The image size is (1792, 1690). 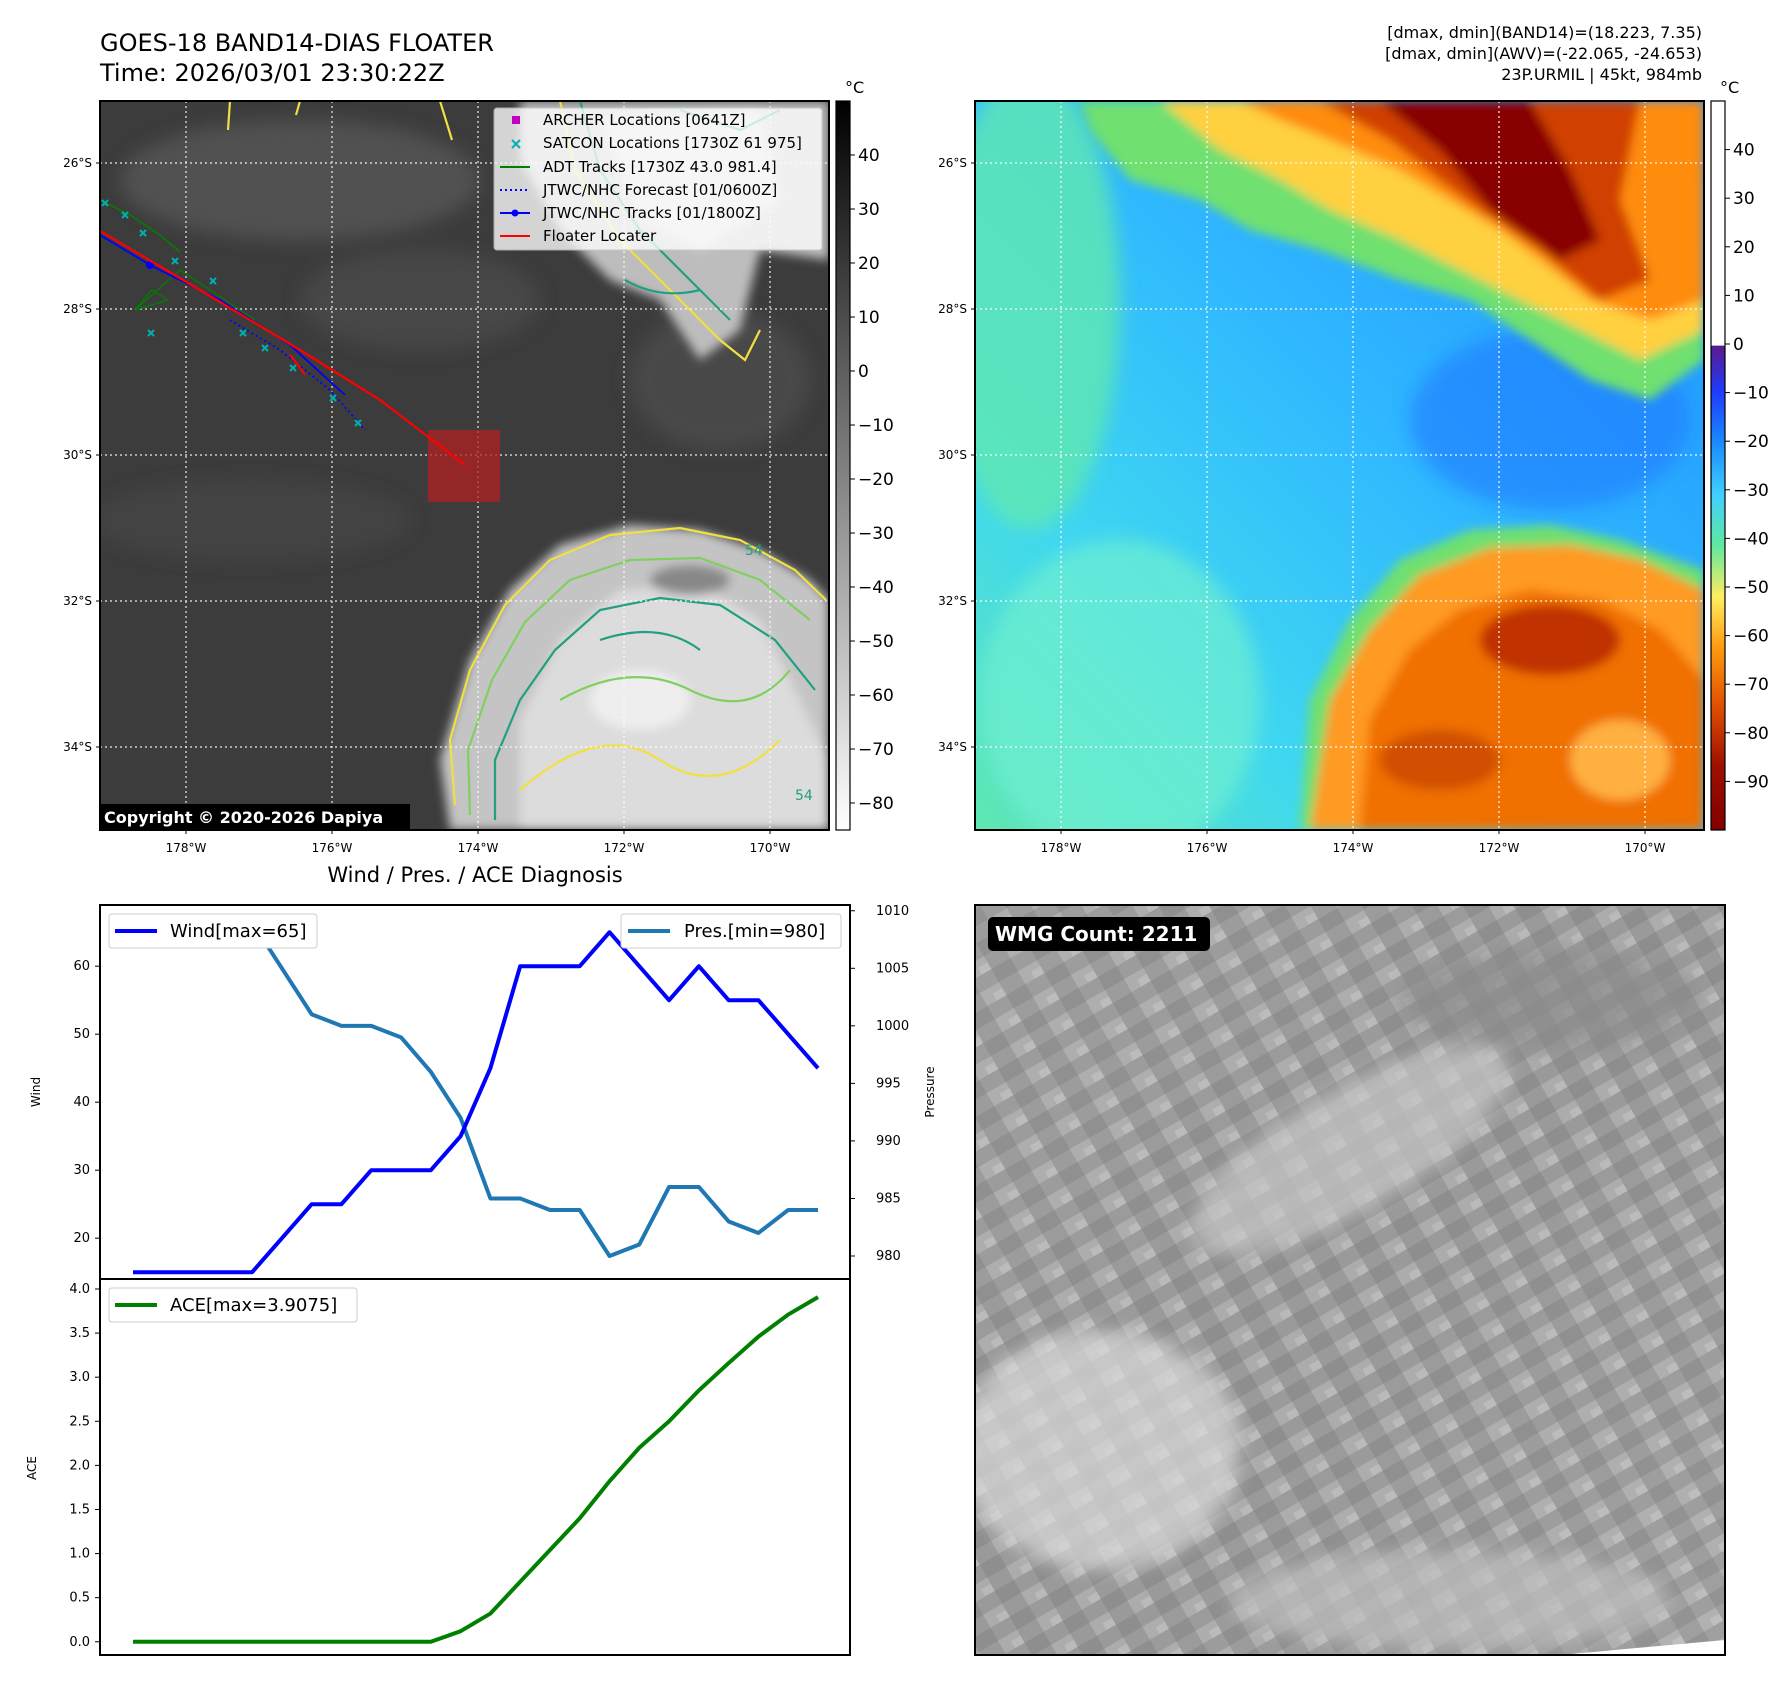 I want to click on ir-lat-tick: 26°S, so click(x=77, y=163).